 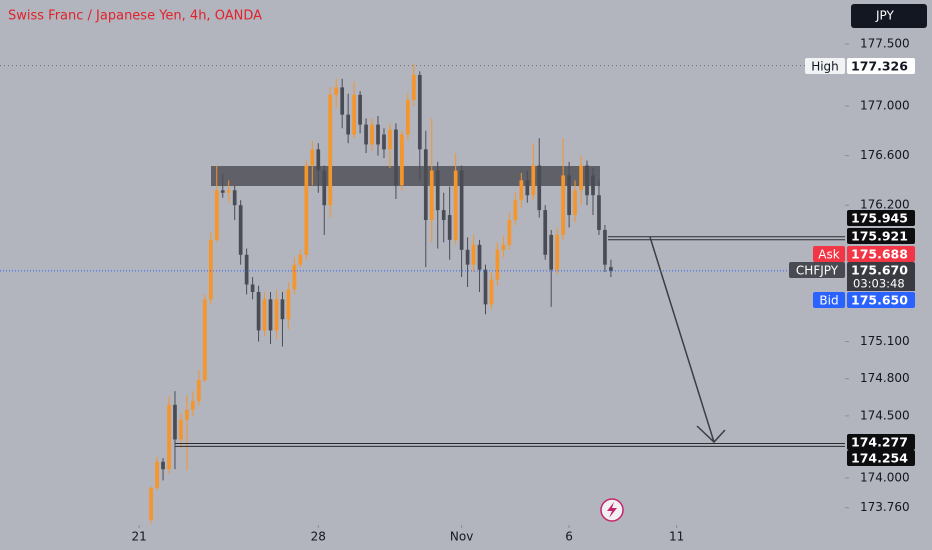 I want to click on tag-label: High, so click(x=825, y=67).